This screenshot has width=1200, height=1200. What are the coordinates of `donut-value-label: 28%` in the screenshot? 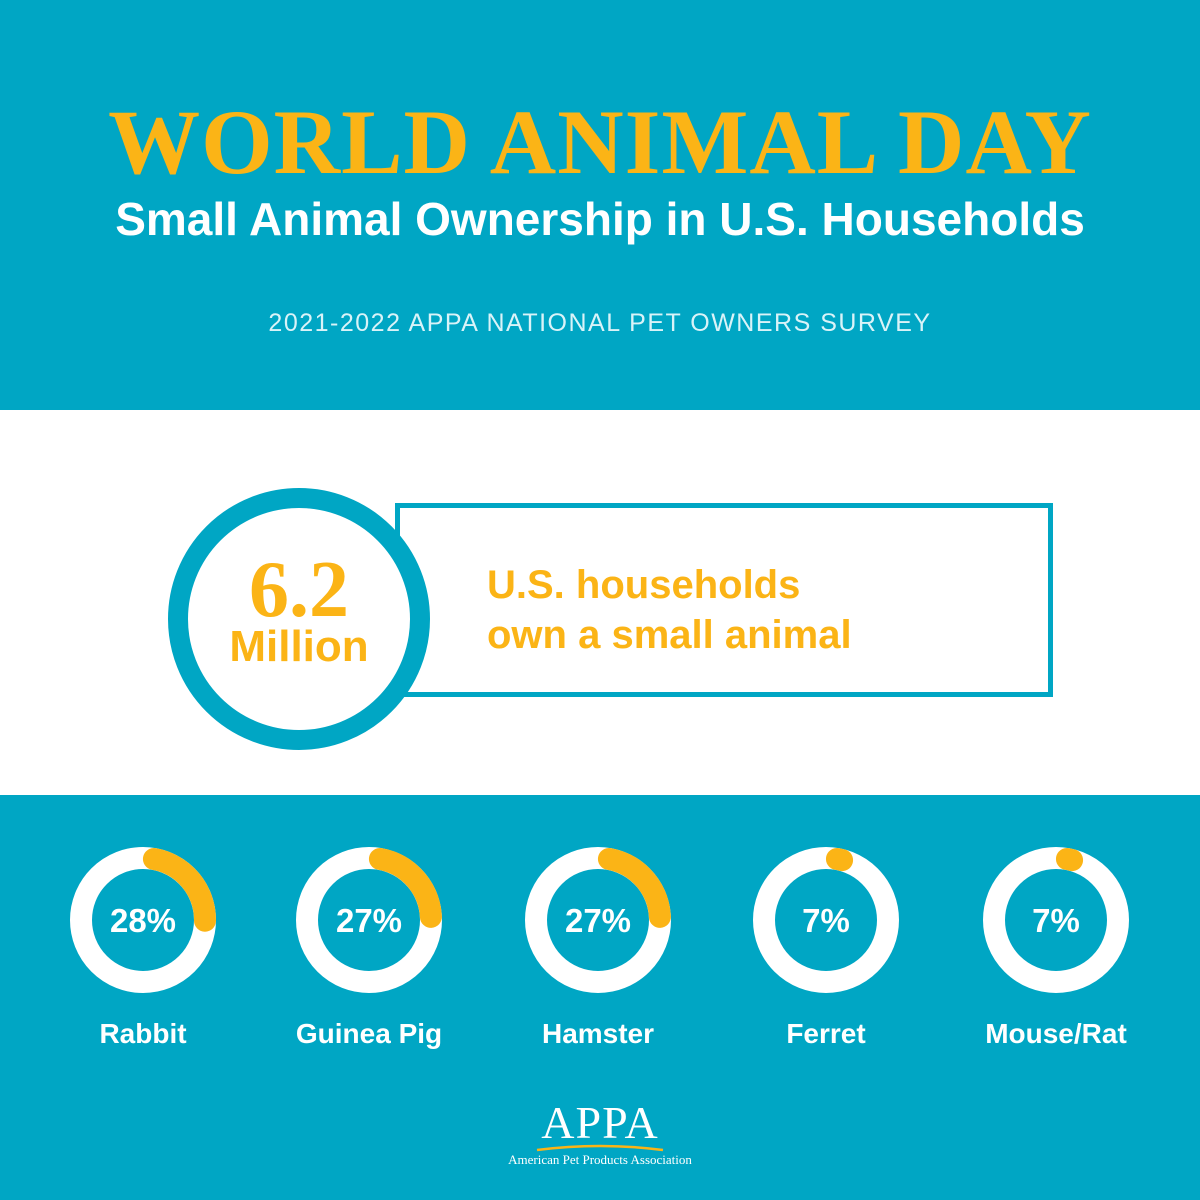 It's located at (143, 920).